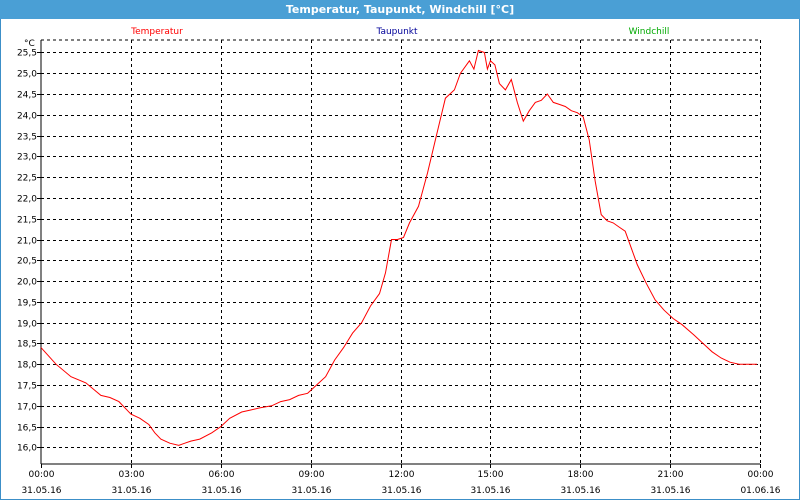 The width and height of the screenshot is (800, 500). I want to click on y-tick-label: 16,5, so click(27, 429).